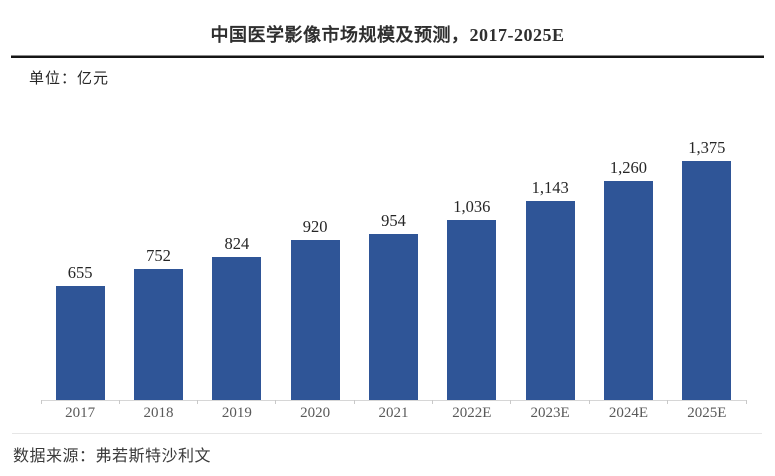 This screenshot has width=775, height=476. I want to click on bar-value-label: 920, so click(315, 226).